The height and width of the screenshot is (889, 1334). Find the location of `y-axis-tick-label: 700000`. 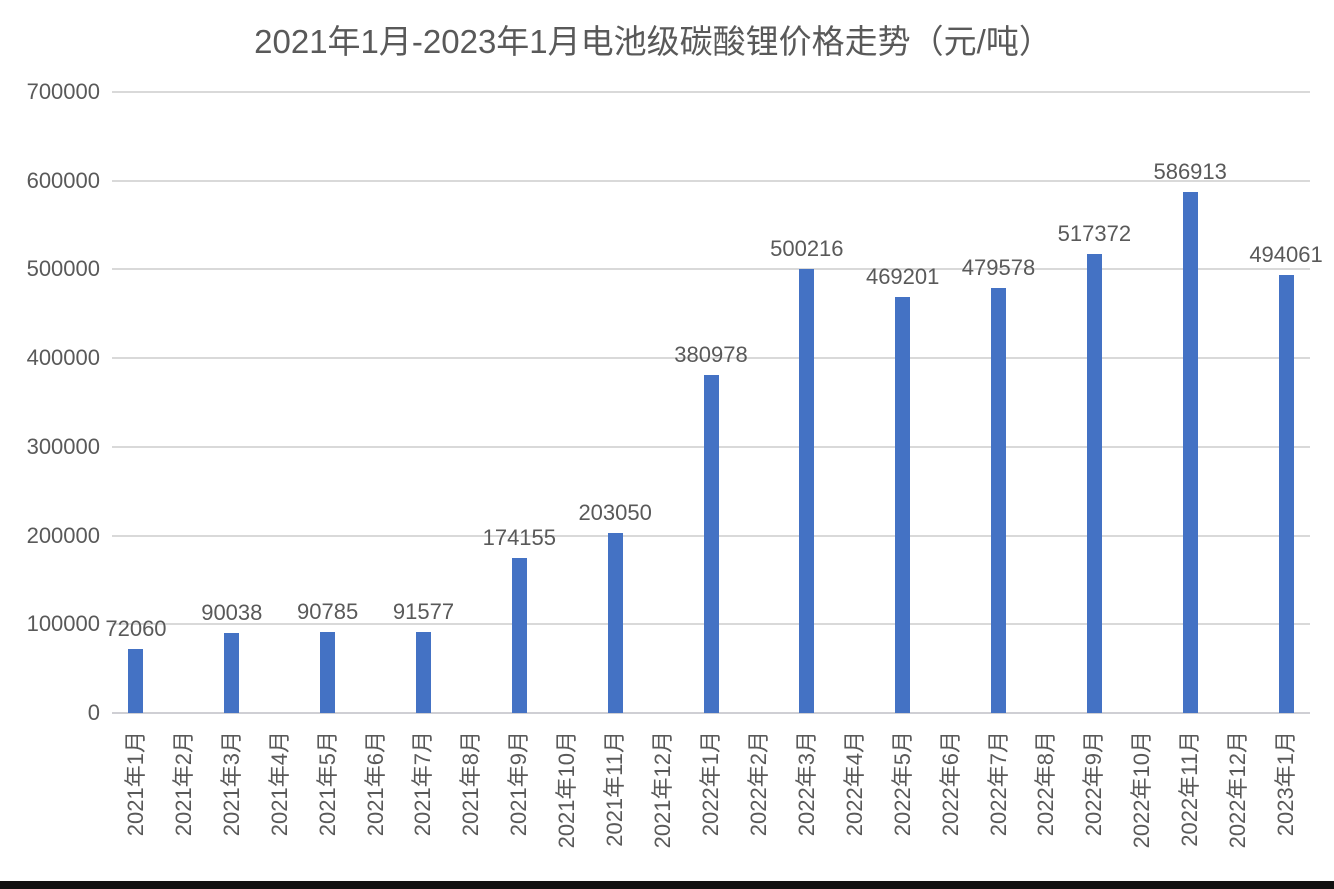

y-axis-tick-label: 700000 is located at coordinates (63, 91).